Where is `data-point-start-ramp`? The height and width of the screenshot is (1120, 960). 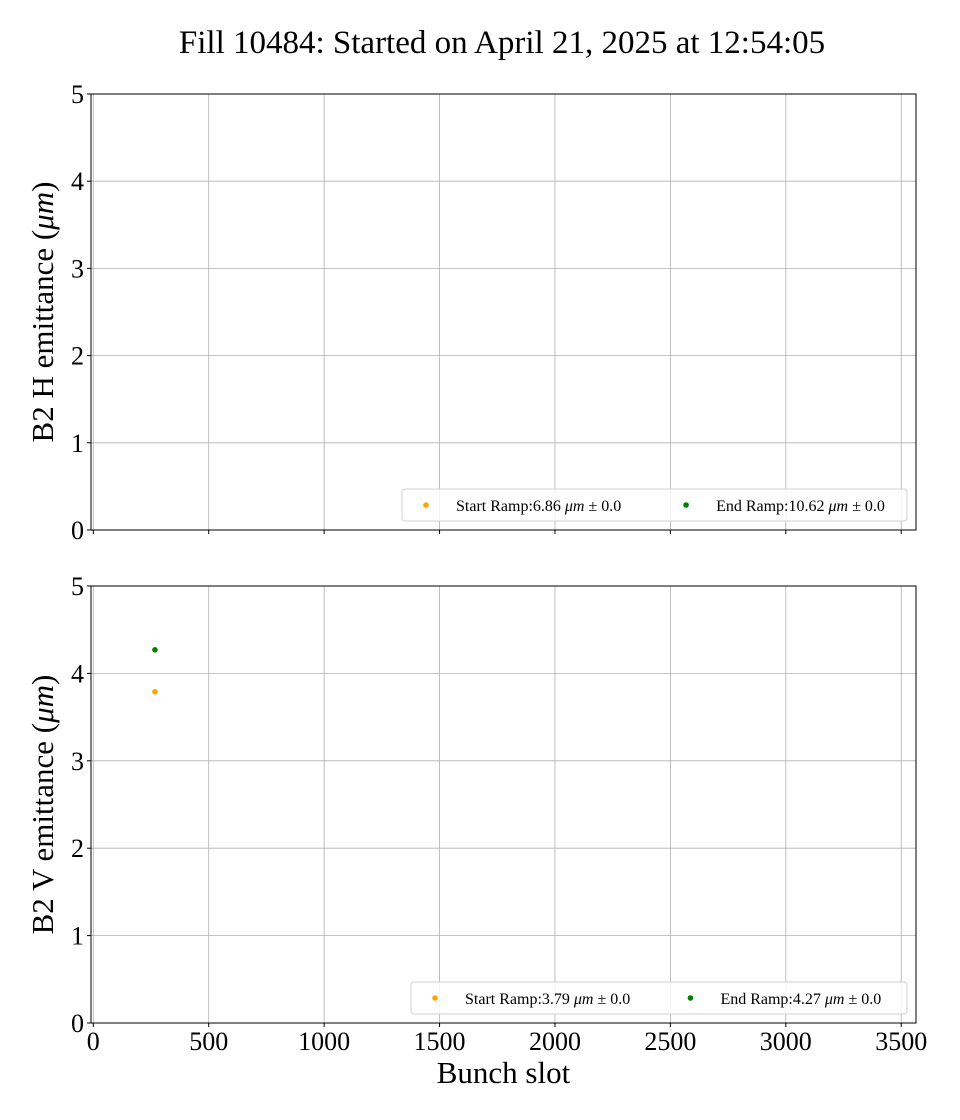
data-point-start-ramp is located at coordinates (155, 691).